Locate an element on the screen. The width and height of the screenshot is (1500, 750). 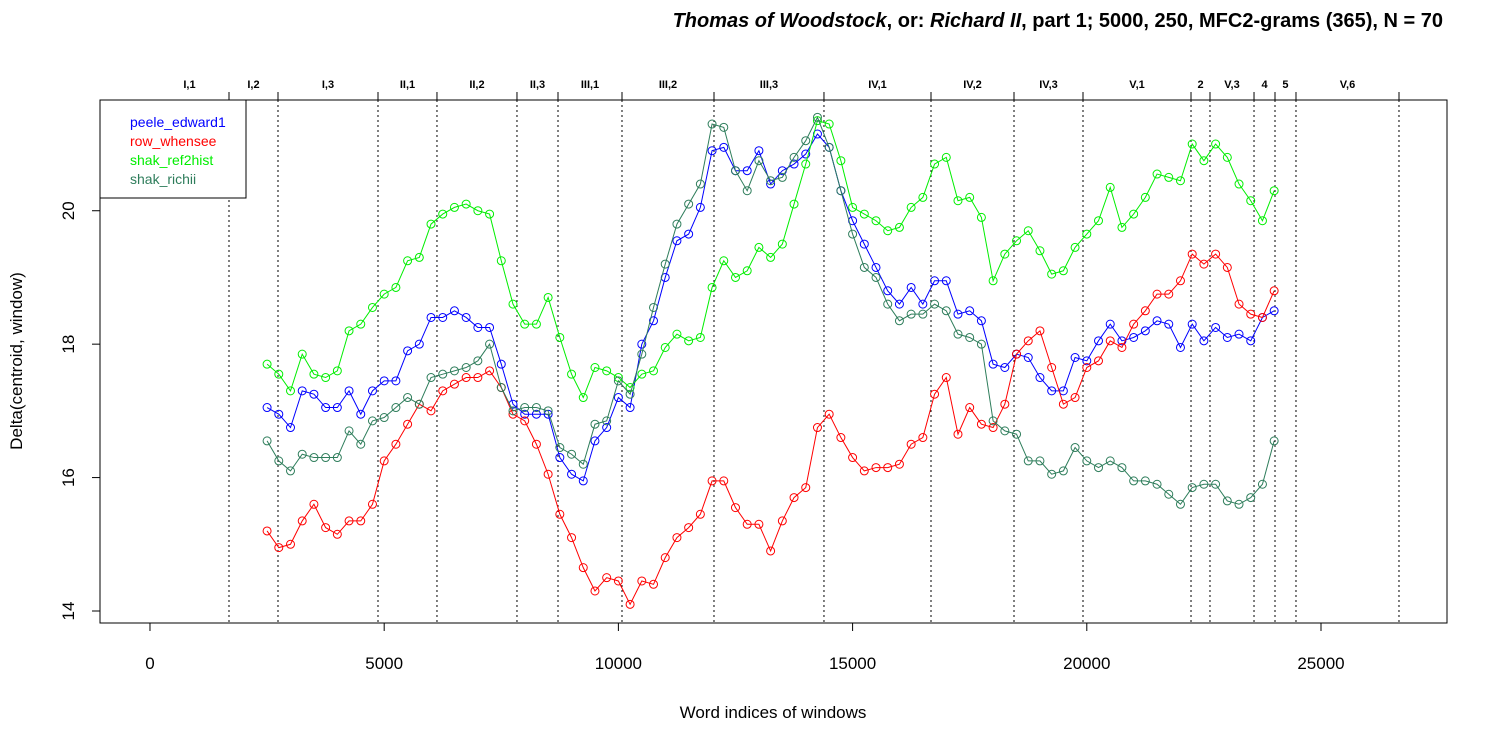
scene-label: I,2 is located at coordinates (253, 85).